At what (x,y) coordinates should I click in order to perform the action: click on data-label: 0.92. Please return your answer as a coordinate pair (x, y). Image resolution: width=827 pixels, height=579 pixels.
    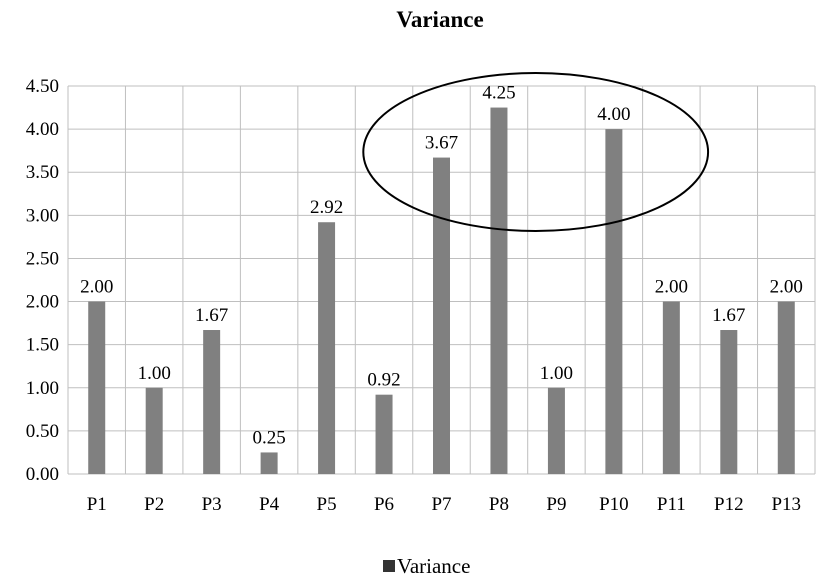
    Looking at the image, I should click on (383, 380).